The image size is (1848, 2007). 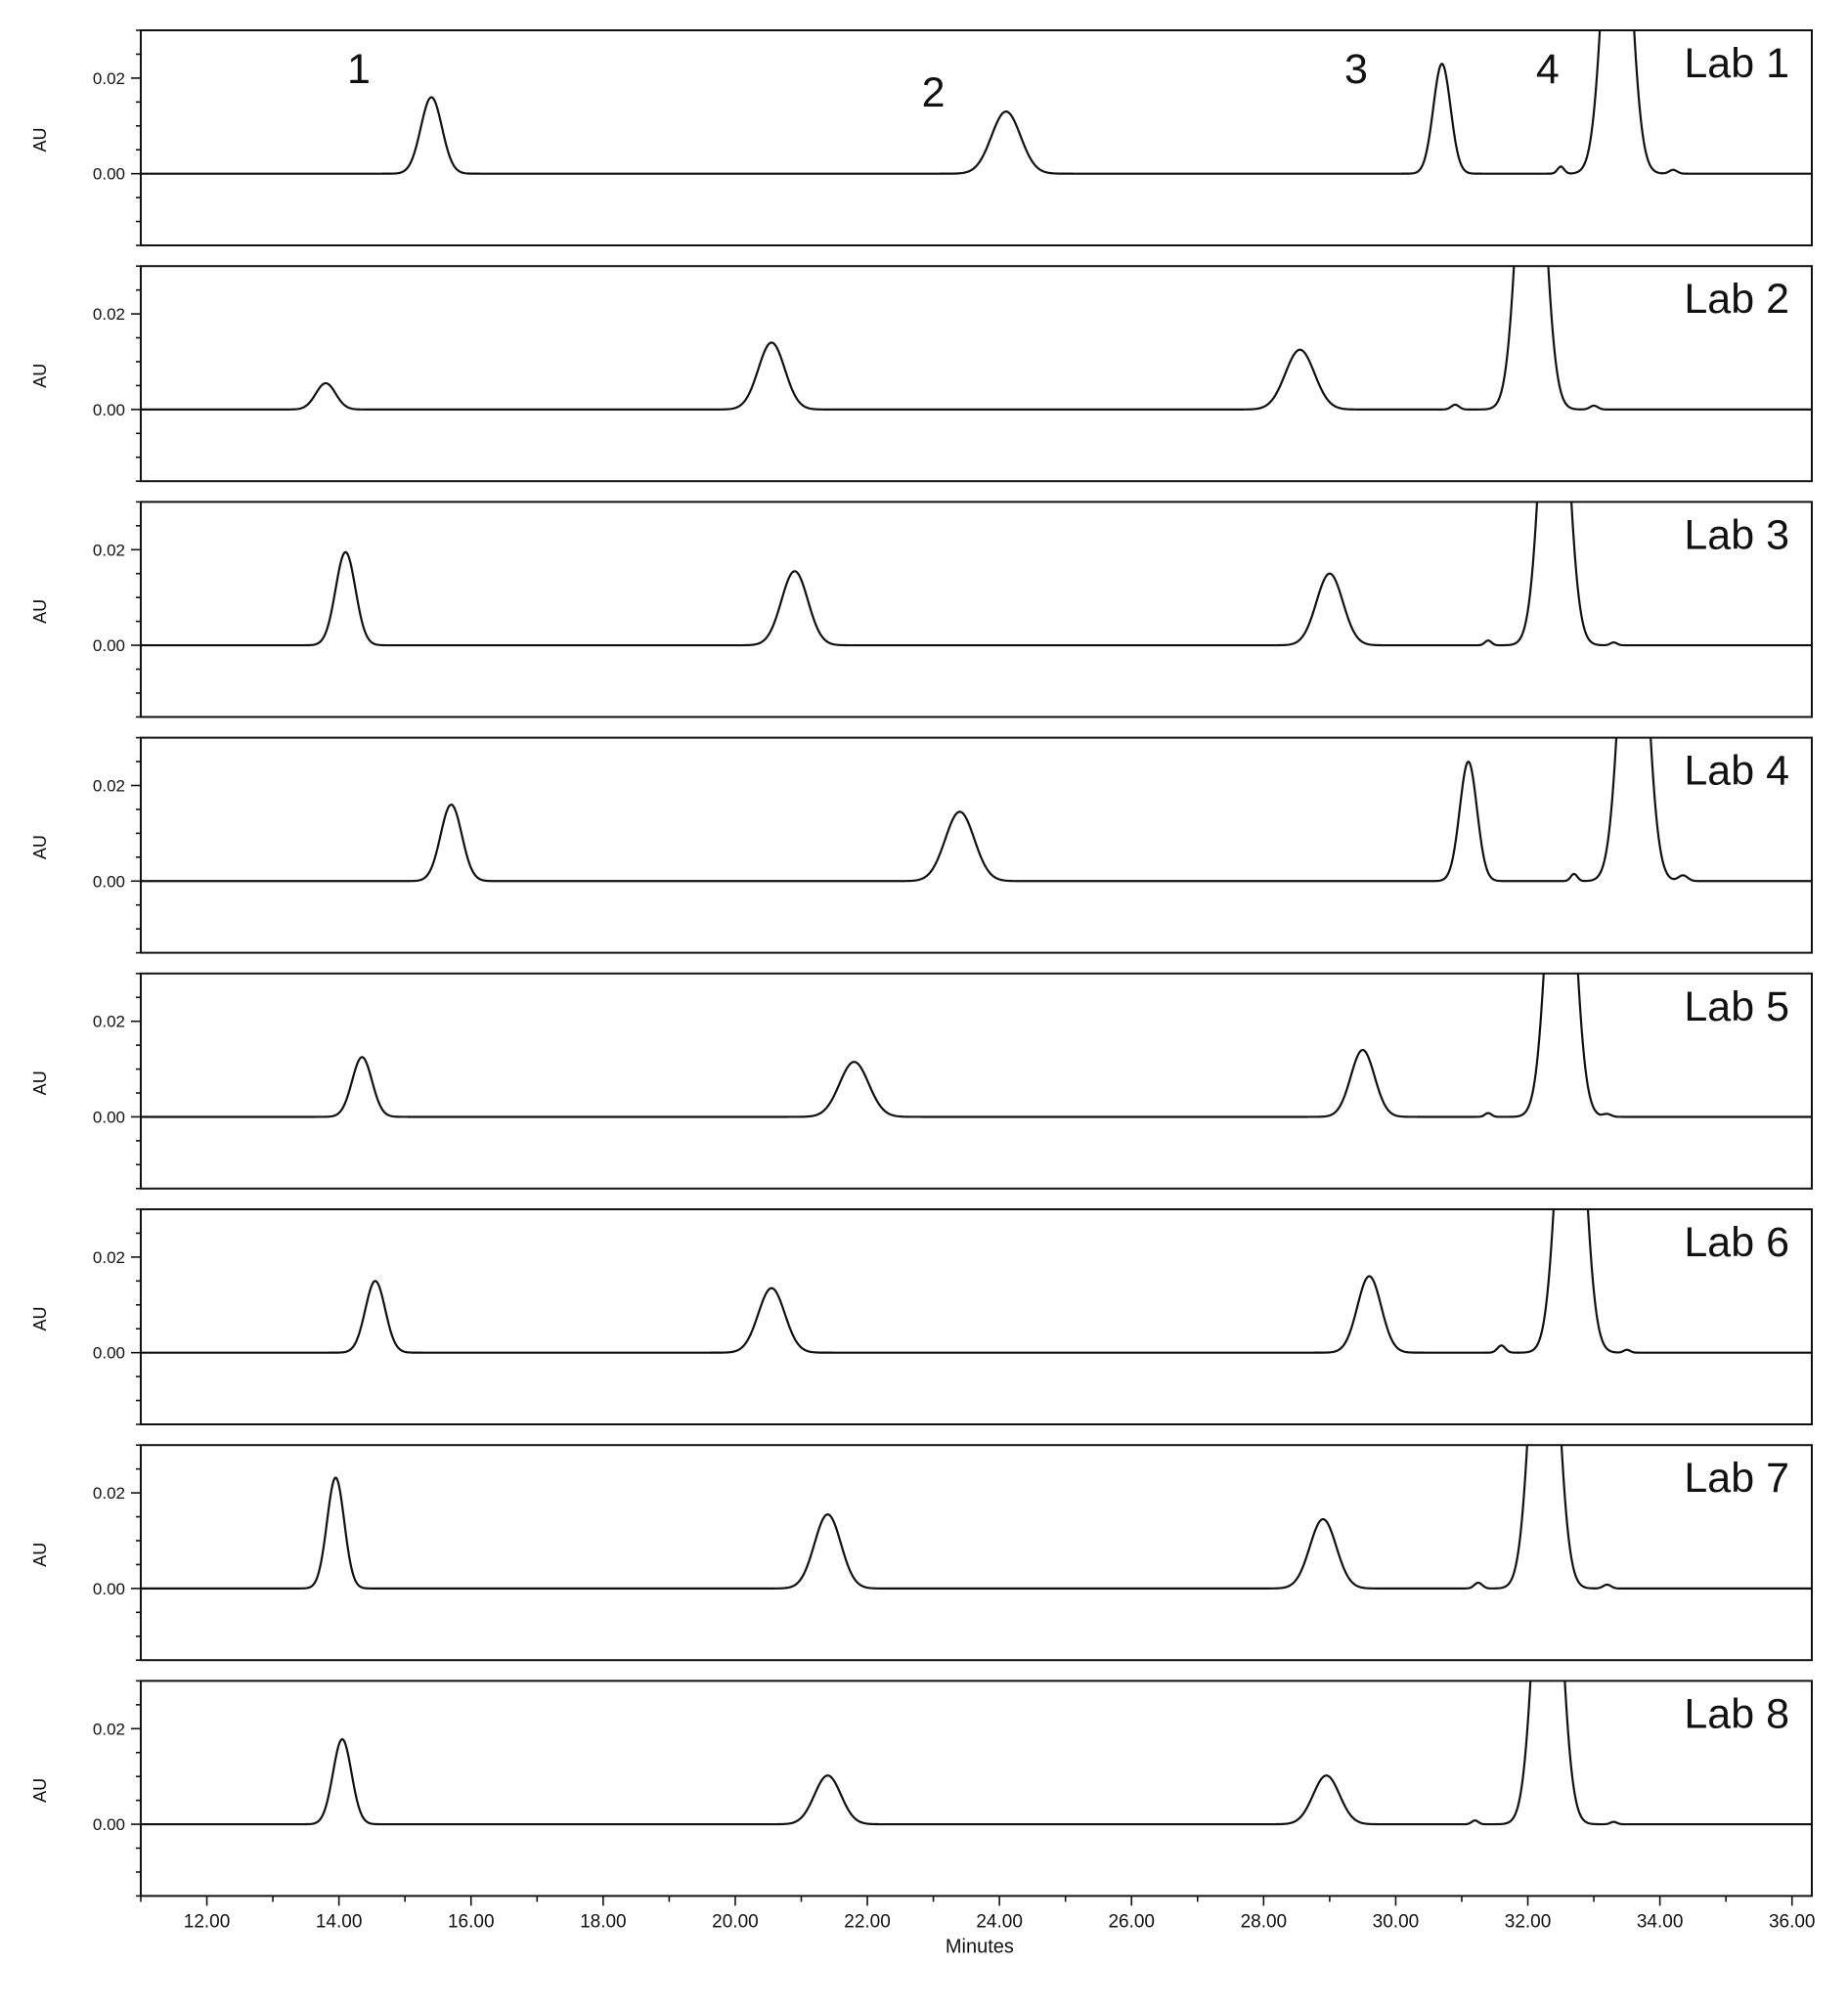 I want to click on chart-panel-lab-3: 0.02 0.00 AU Lab 3, so click(x=921, y=610).